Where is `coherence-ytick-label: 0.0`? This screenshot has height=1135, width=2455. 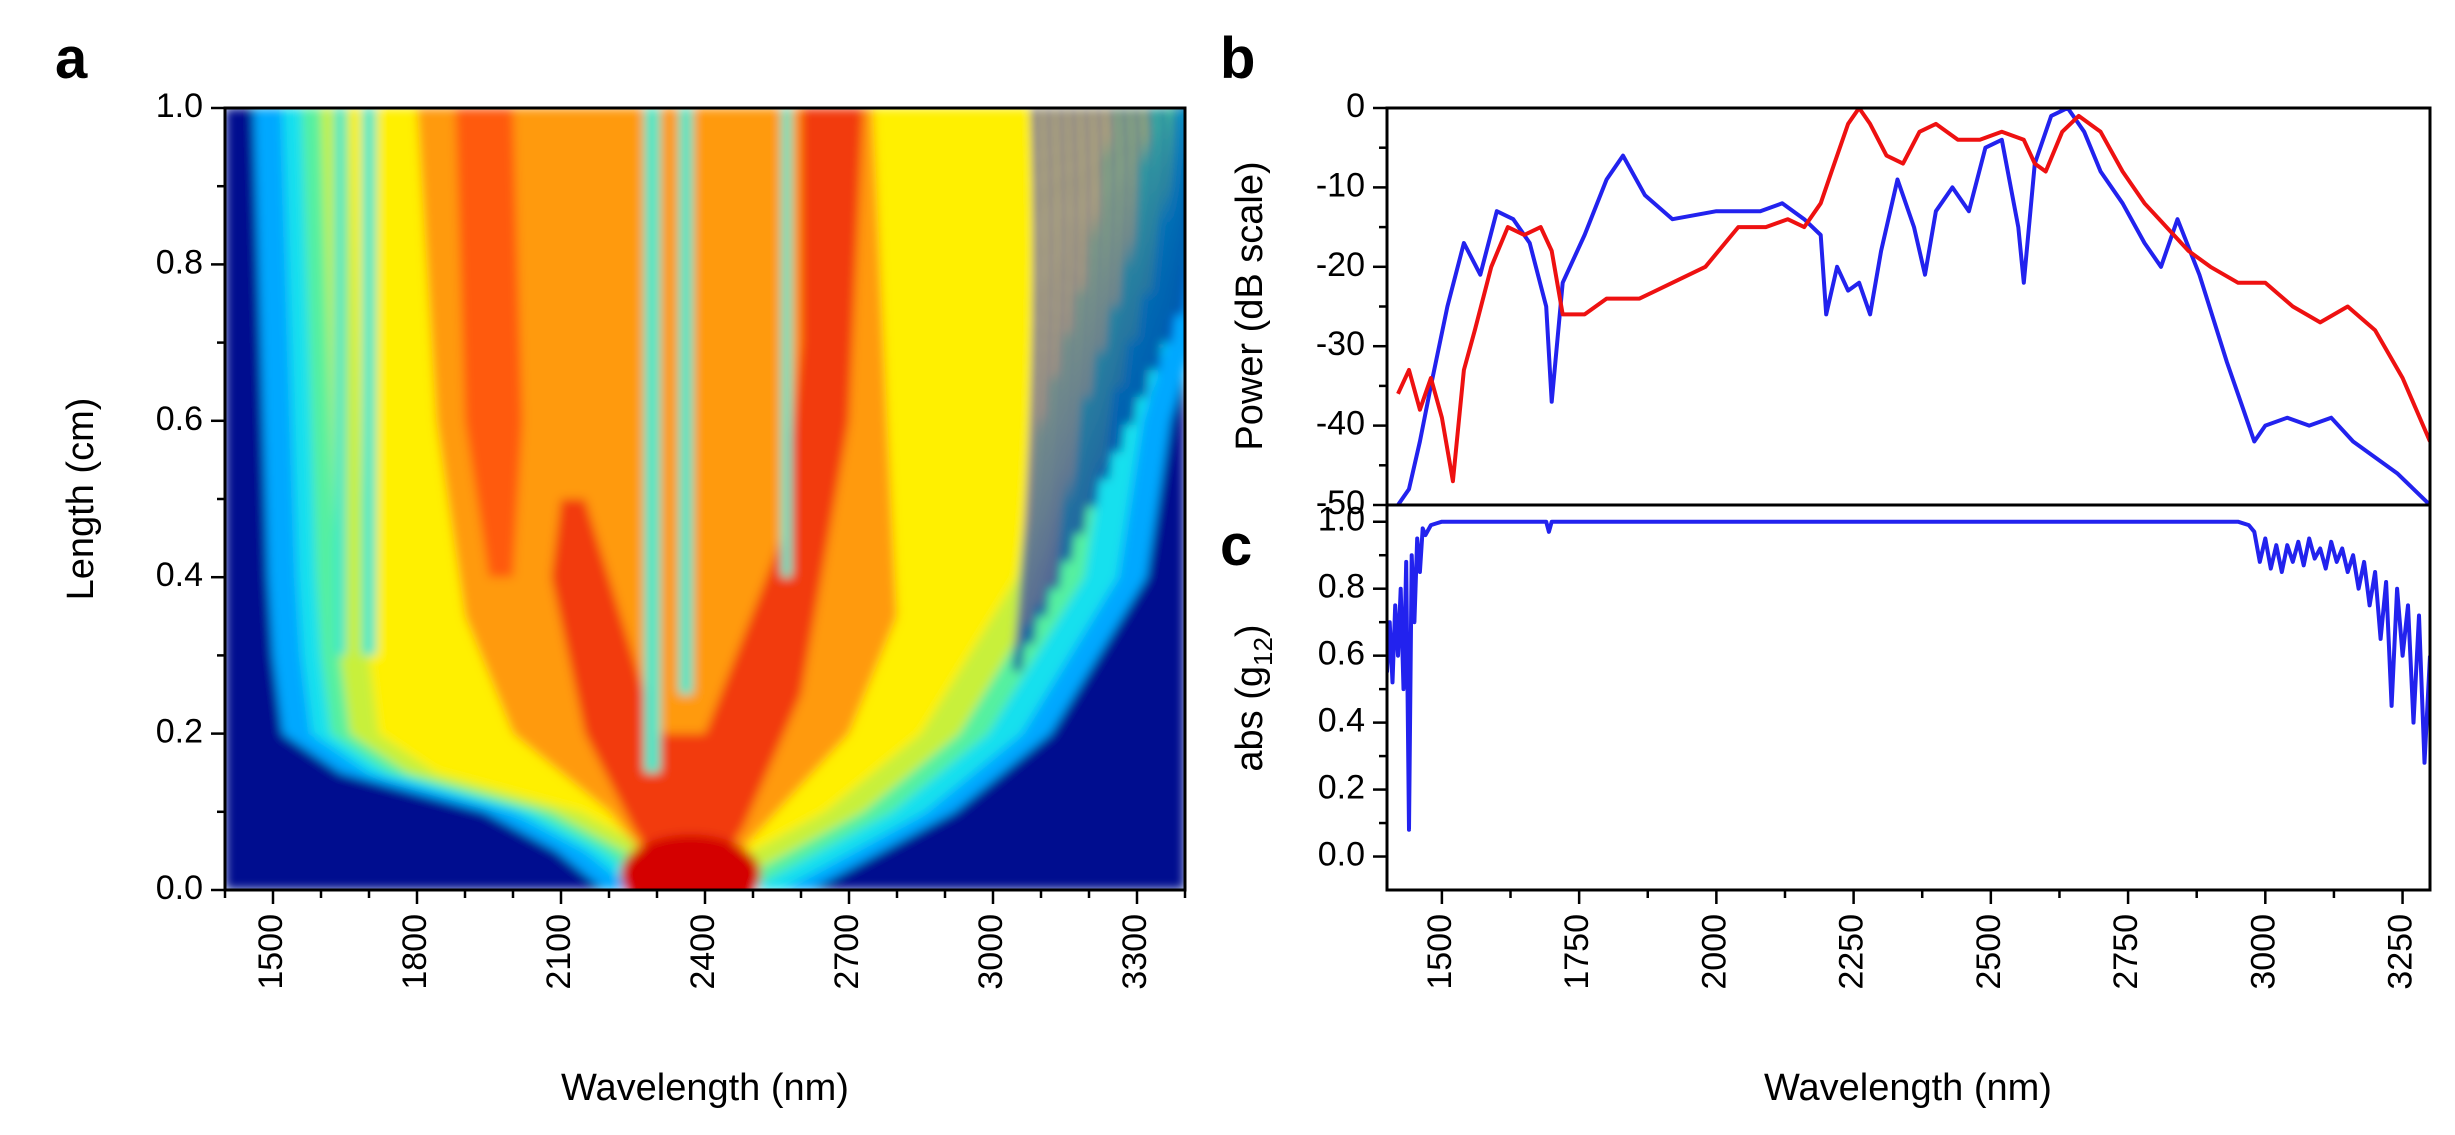 coherence-ytick-label: 0.0 is located at coordinates (1341, 855).